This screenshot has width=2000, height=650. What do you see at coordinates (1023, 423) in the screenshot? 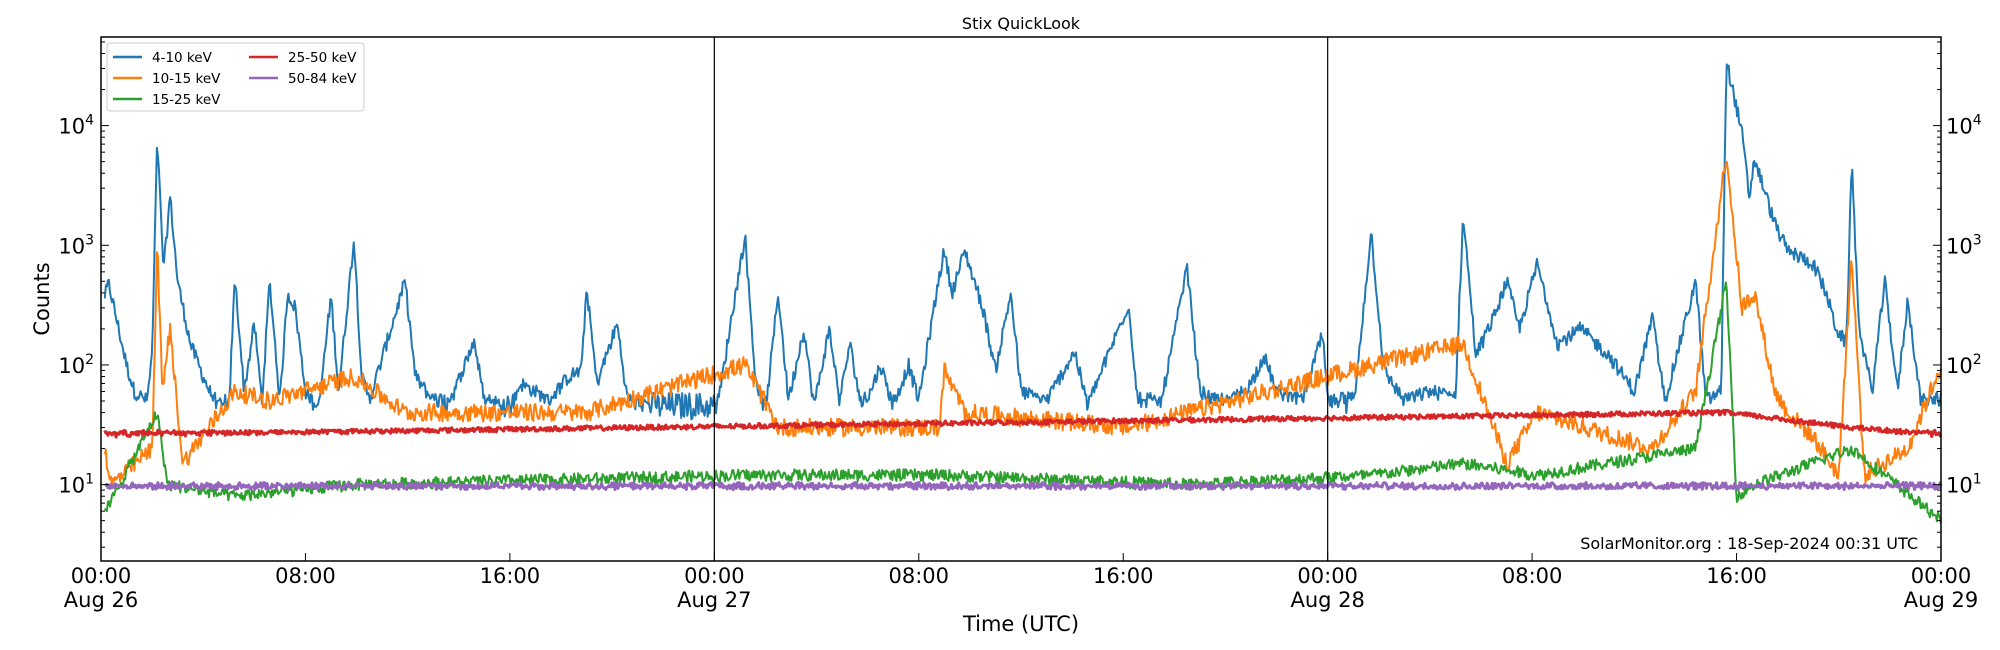
I see `series-line-25-50-keV` at bounding box center [1023, 423].